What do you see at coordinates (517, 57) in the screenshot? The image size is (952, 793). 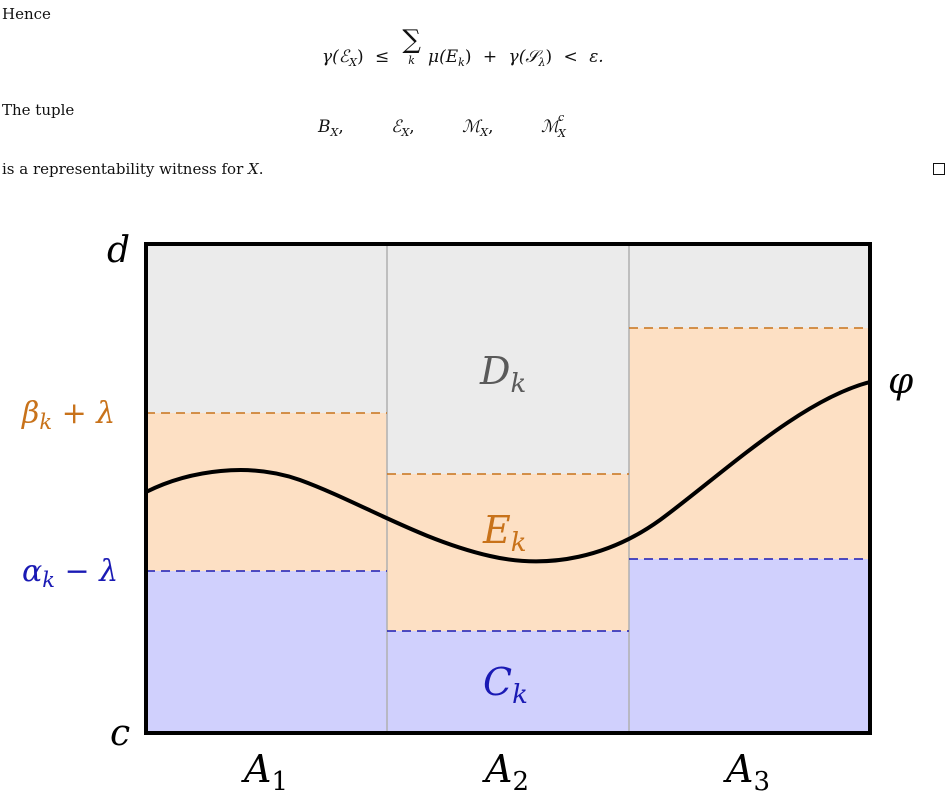 I see `eq-gamma2: γ(` at bounding box center [517, 57].